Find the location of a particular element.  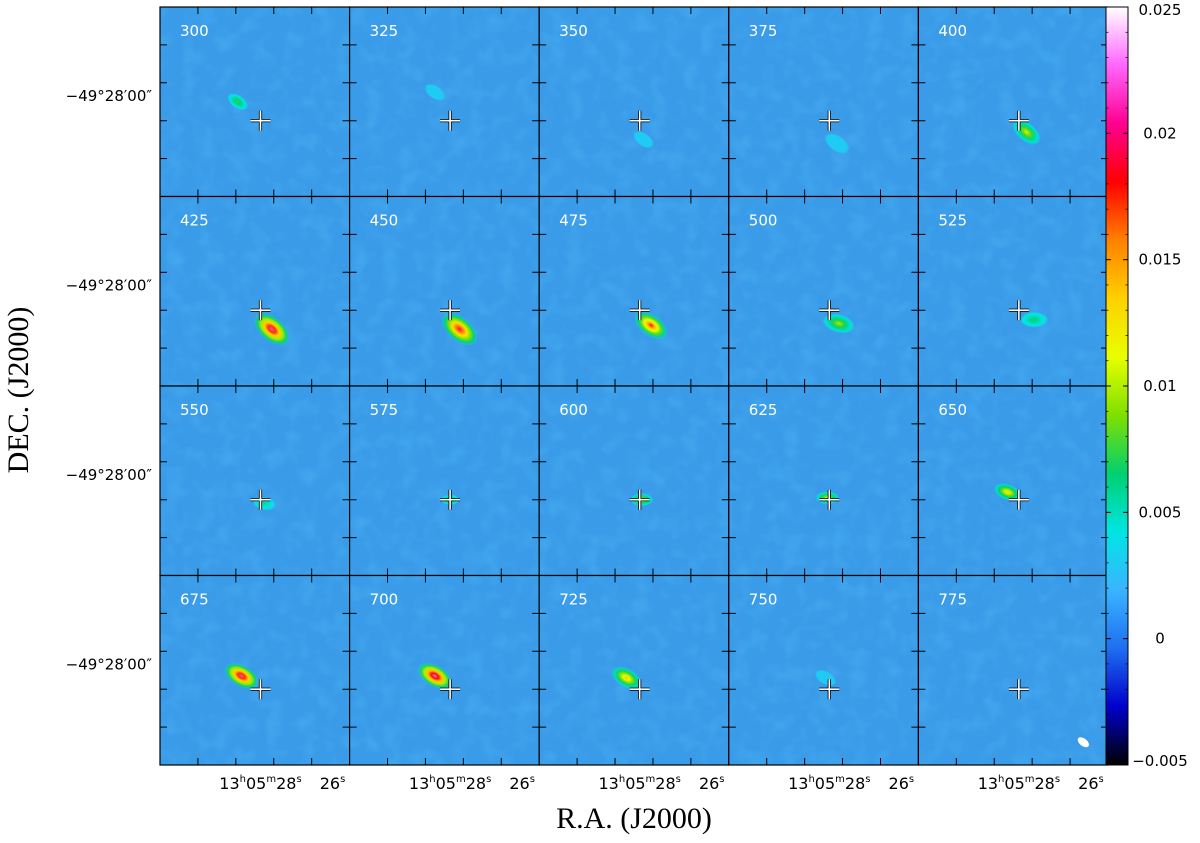

channel-velocity-label: 500 is located at coordinates (763, 221).